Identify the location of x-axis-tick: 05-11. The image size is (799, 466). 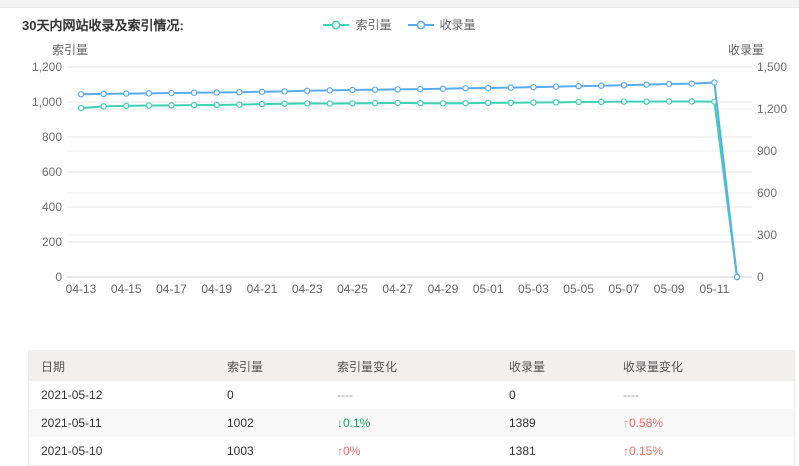
(714, 289).